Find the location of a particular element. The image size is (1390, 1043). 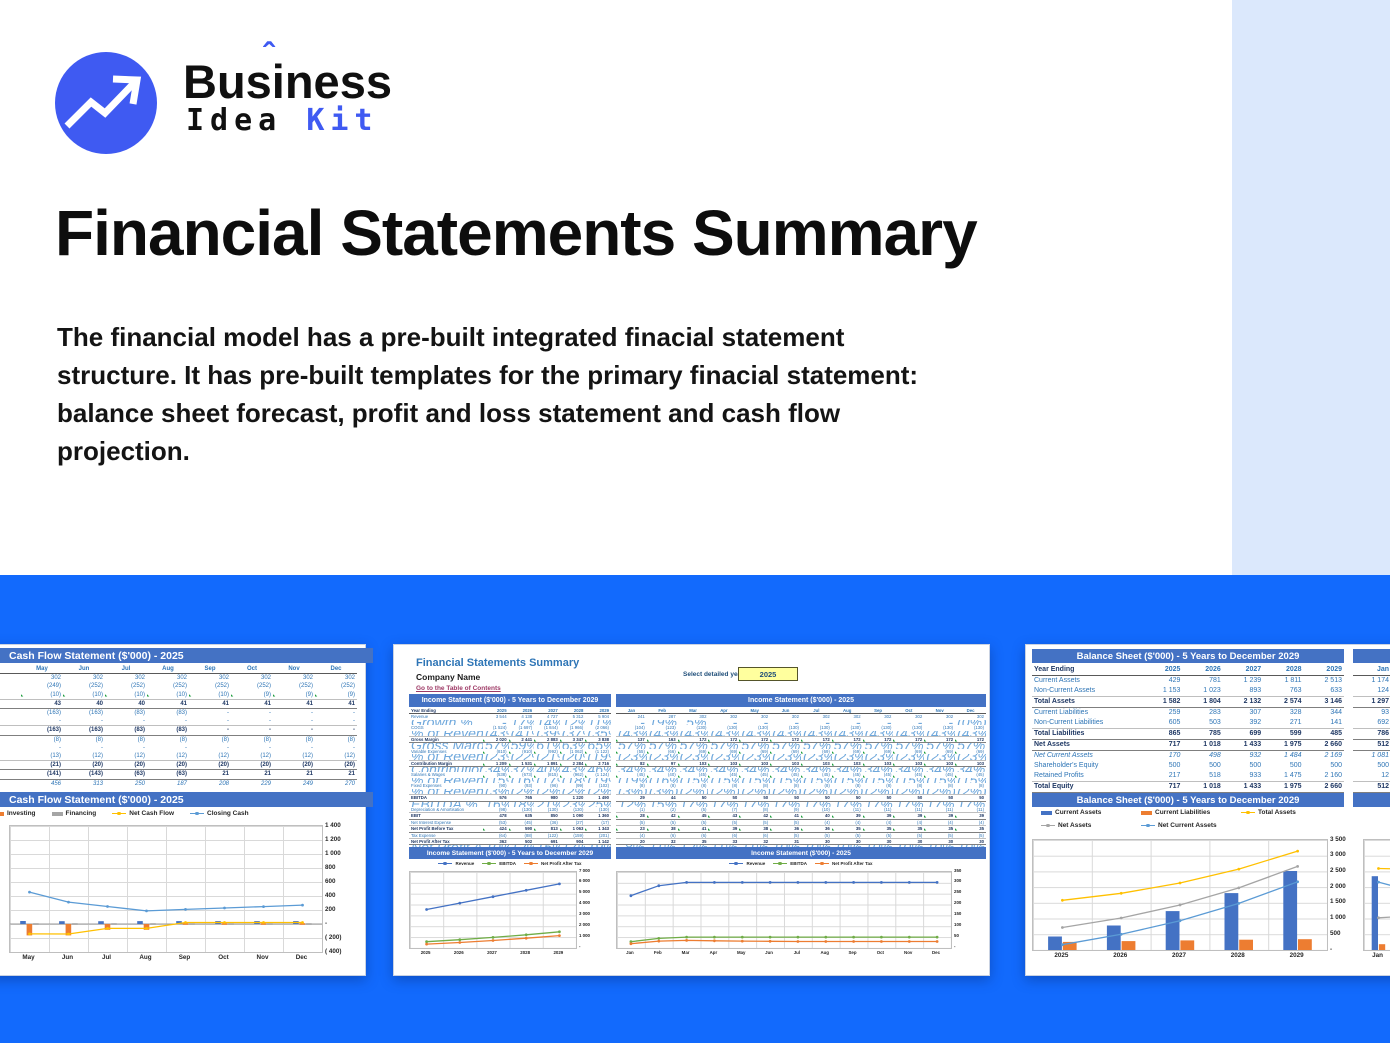

y-axis-label: 50 is located at coordinates (956, 935).